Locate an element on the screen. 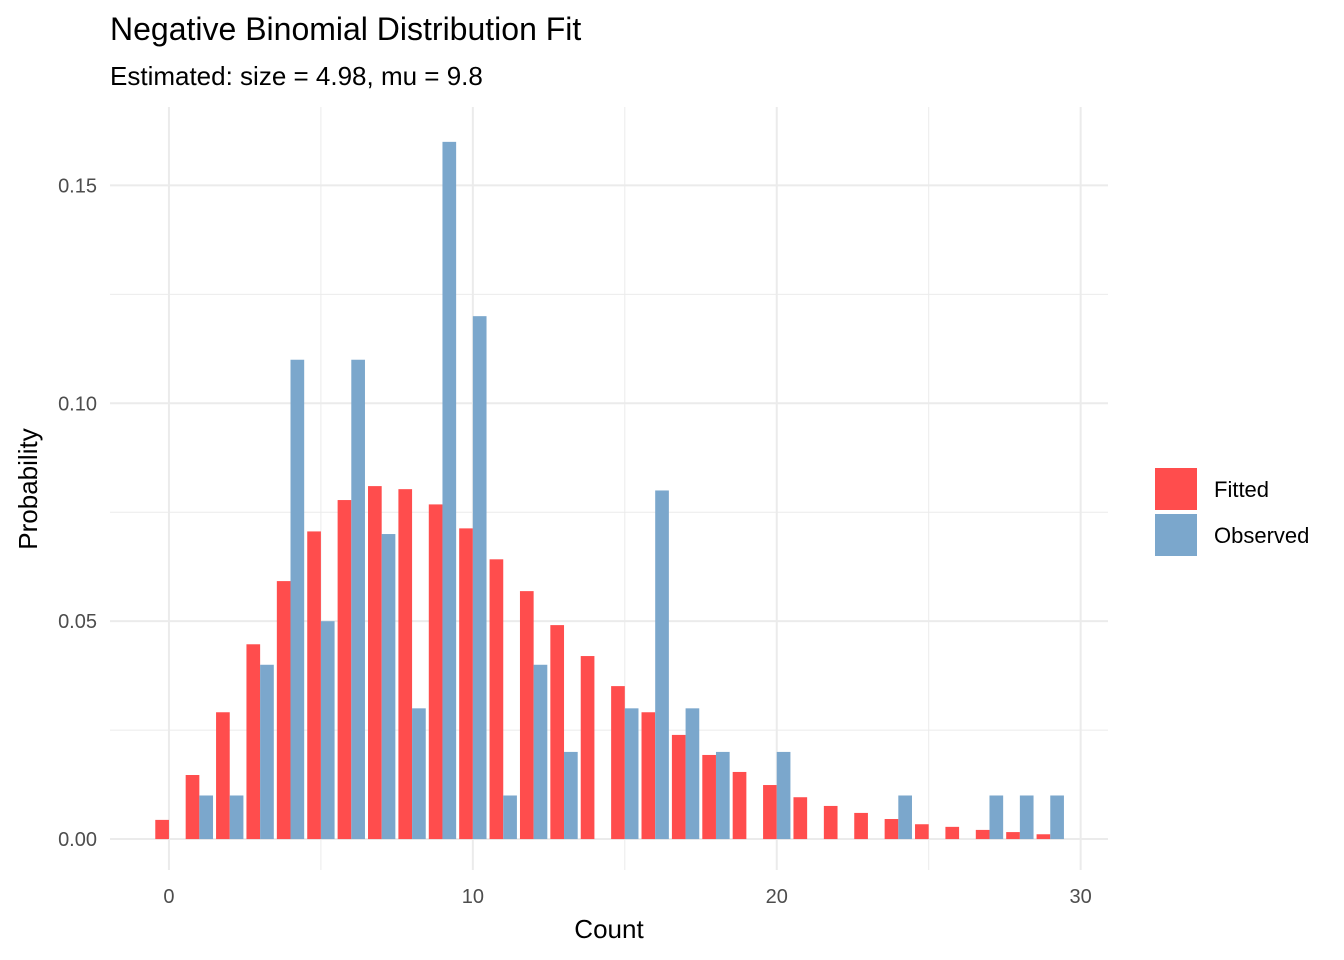 The height and width of the screenshot is (960, 1344). x-tick-label: 30 is located at coordinates (1081, 897).